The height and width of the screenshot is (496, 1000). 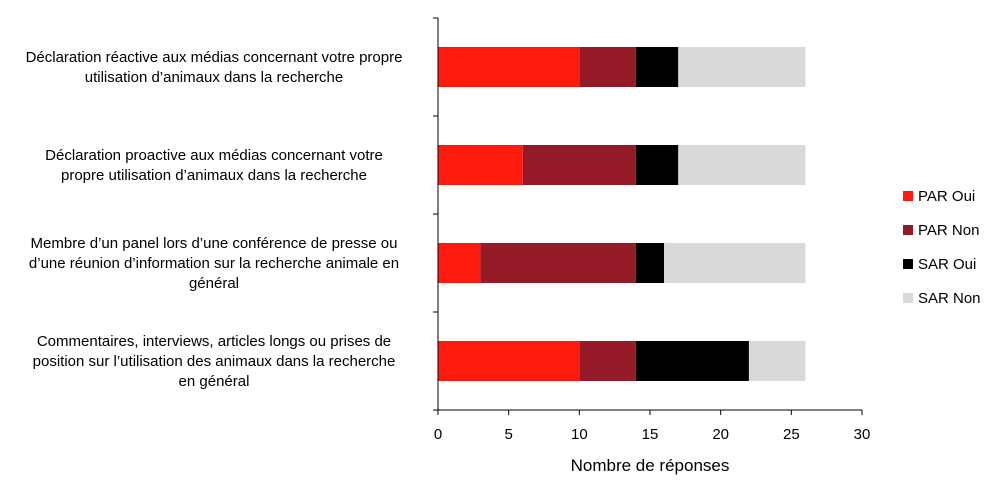 I want to click on category-label-line: général, so click(x=214, y=283).